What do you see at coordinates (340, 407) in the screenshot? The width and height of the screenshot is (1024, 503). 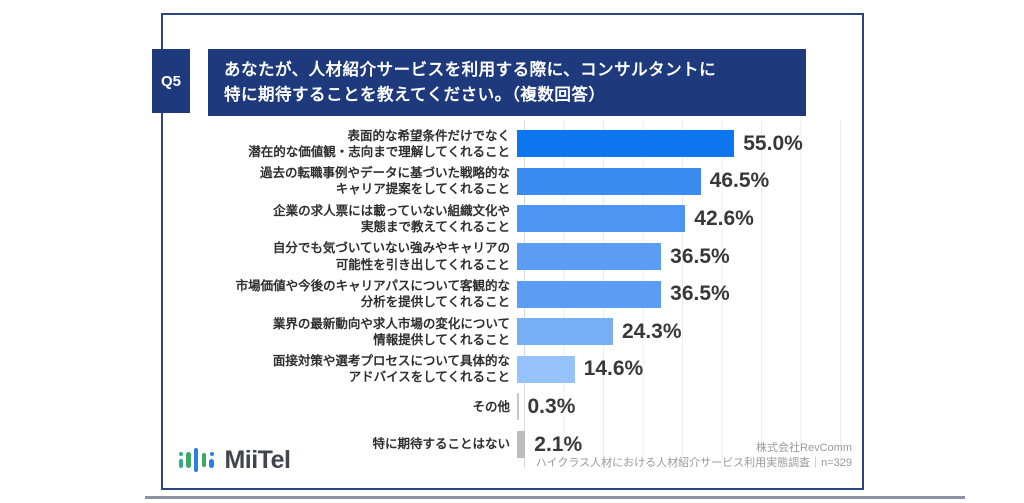 I see `category-label: その他` at bounding box center [340, 407].